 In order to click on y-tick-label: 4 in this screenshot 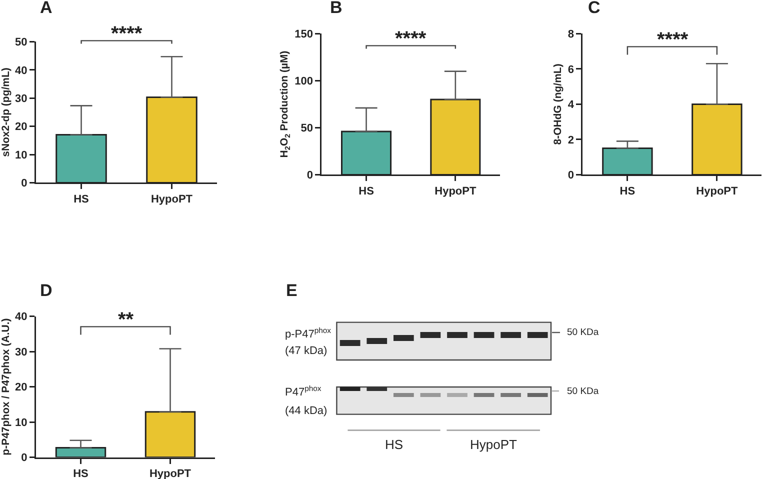, I will do `click(571, 105)`.